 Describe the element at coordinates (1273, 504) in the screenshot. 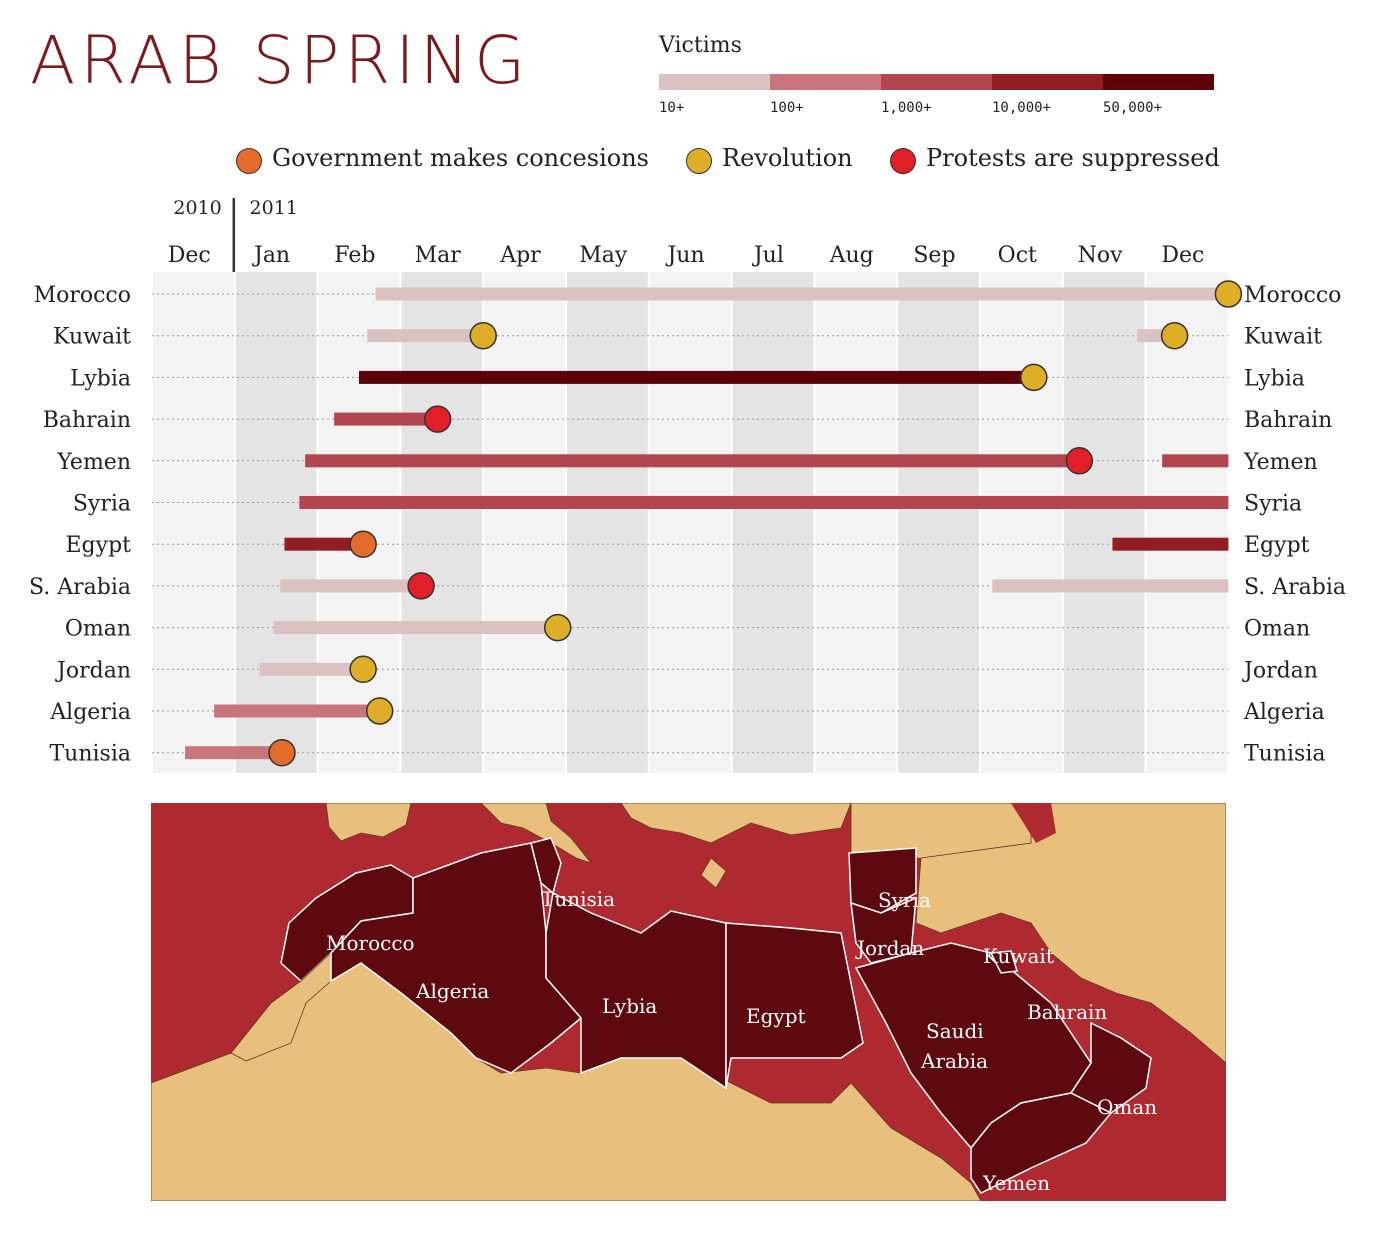

I see `country-label-right: Syria` at that location.